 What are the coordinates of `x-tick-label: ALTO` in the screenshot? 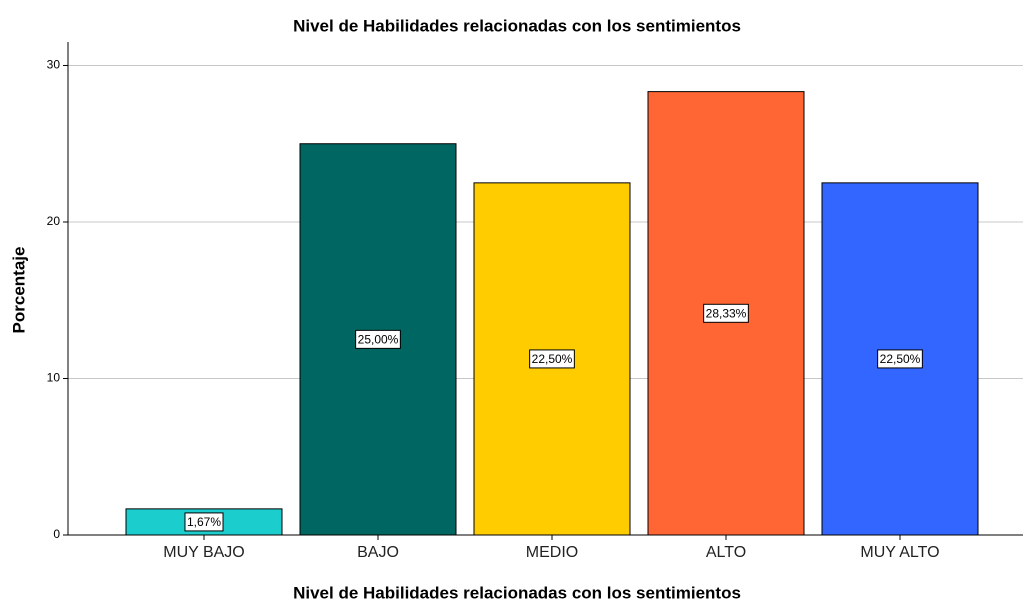 It's located at (726, 552).